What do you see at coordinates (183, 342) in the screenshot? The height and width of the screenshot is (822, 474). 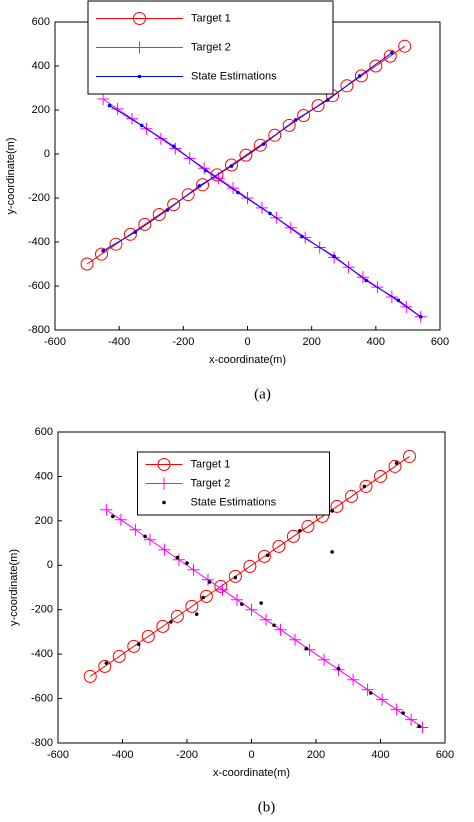 I see `x-tick-label: -200` at bounding box center [183, 342].